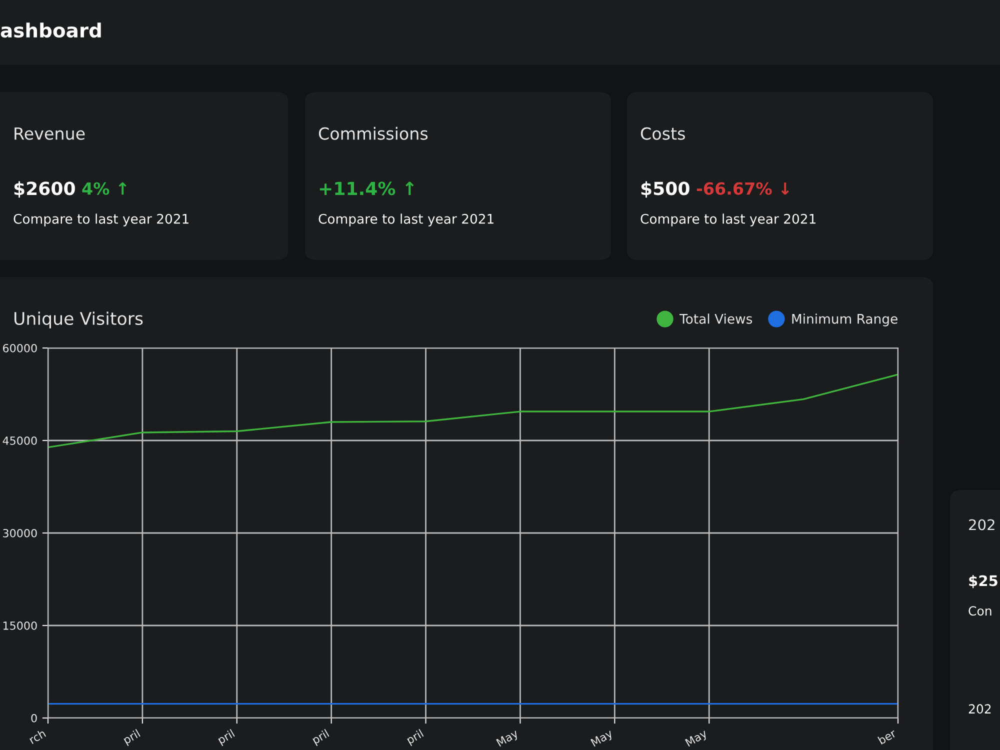  I want to click on legend-label: Total Views, so click(715, 319).